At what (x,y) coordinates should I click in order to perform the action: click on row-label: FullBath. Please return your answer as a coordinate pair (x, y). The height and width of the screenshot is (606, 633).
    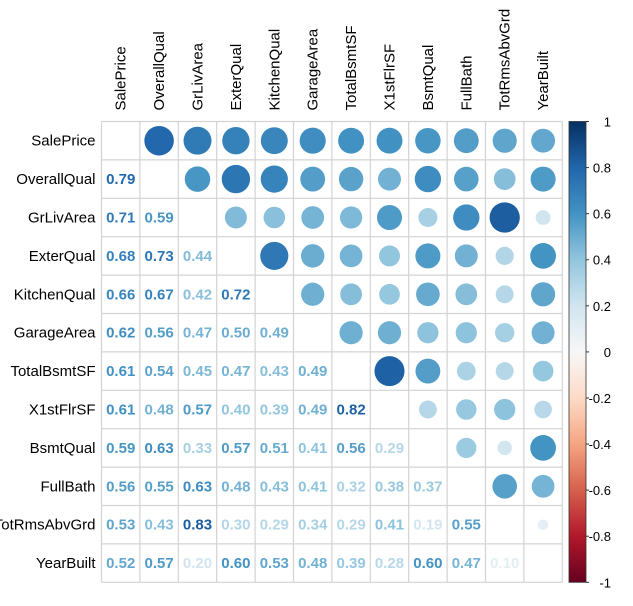
    Looking at the image, I should click on (67, 486).